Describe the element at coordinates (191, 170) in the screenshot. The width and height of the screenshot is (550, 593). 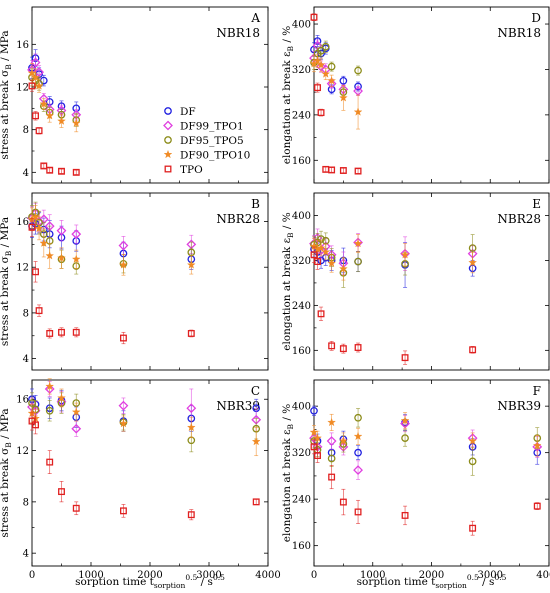
I see `legend-label: TPO` at that location.